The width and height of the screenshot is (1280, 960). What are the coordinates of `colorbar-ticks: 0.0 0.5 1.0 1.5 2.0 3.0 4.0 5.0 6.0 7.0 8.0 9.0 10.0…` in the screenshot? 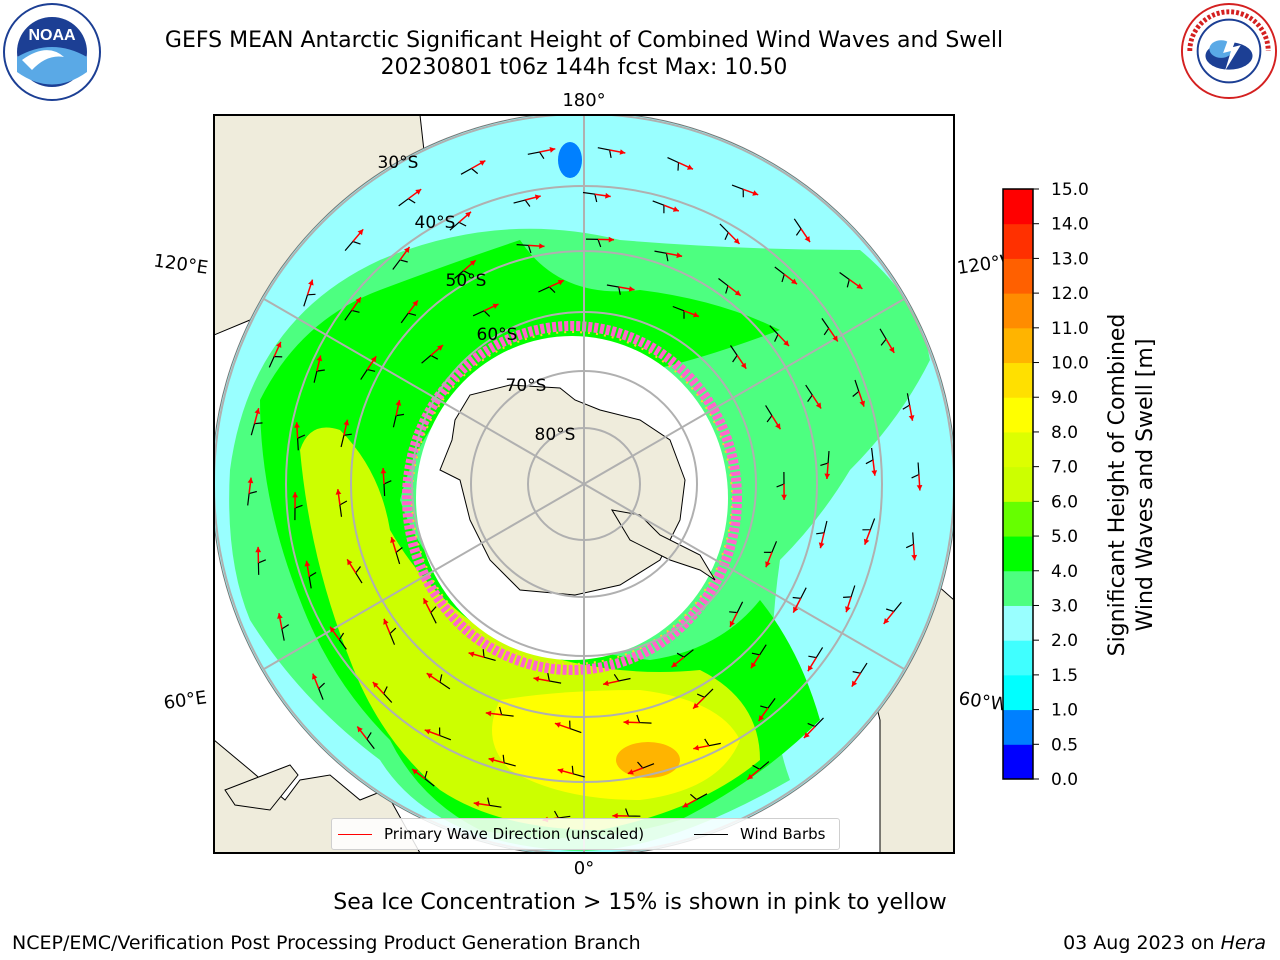 It's located at (1061, 485).